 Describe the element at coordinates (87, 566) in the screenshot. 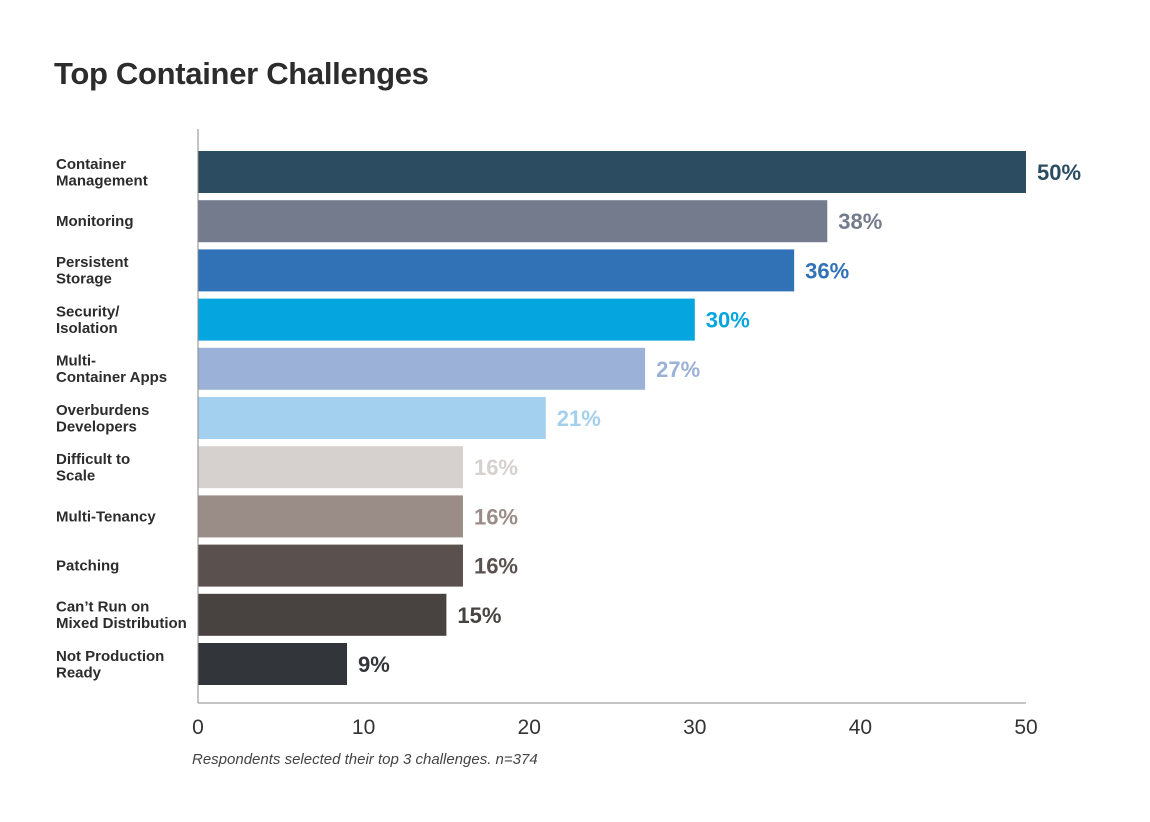

I see `category-label: Patching` at that location.